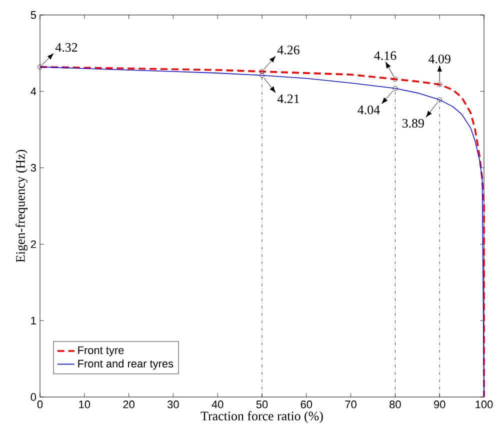 The image size is (502, 426). Describe the element at coordinates (440, 404) in the screenshot. I see `x-tick-label: 90` at that location.